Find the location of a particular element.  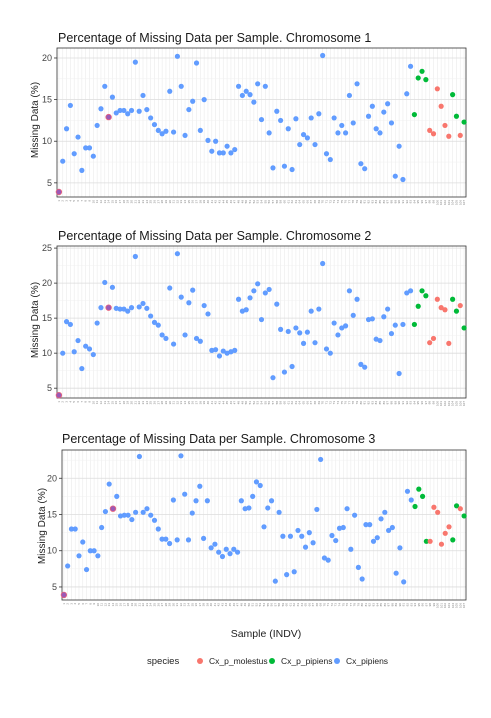

x-tick-label: 28 is located at coordinates (162, 403).